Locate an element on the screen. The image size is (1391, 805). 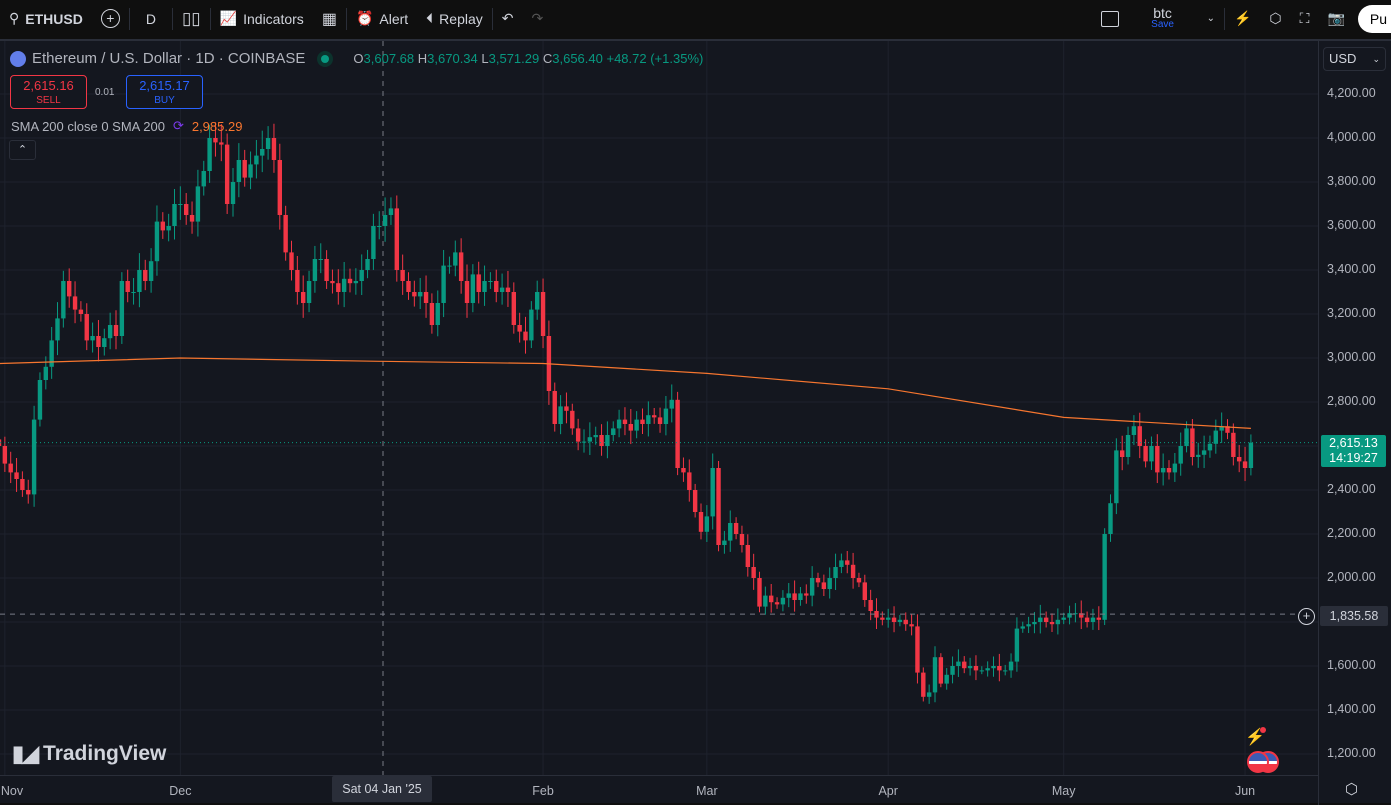
plus-circle-icon: + is located at coordinates (110, 18).